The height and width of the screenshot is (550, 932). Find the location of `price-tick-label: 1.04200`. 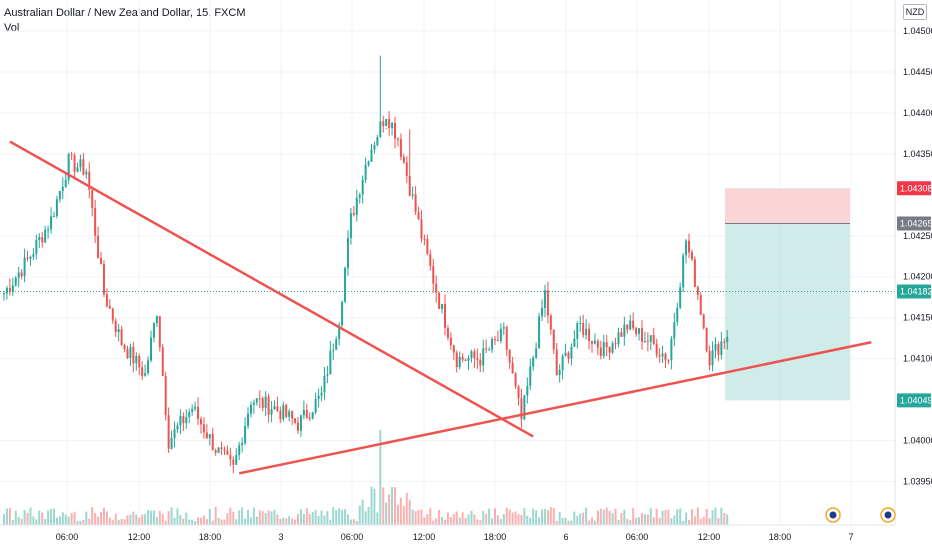

price-tick-label: 1.04200 is located at coordinates (917, 277).